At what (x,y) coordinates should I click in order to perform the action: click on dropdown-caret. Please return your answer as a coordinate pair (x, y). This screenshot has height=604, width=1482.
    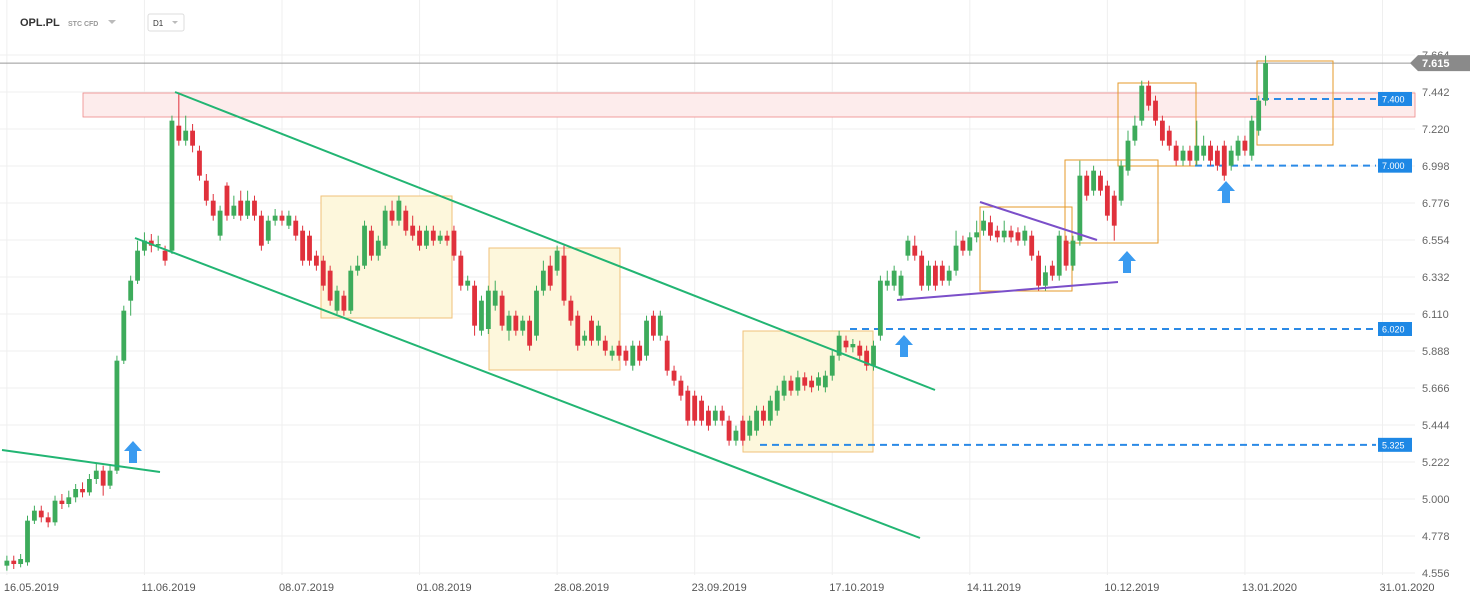
    Looking at the image, I should click on (112, 22).